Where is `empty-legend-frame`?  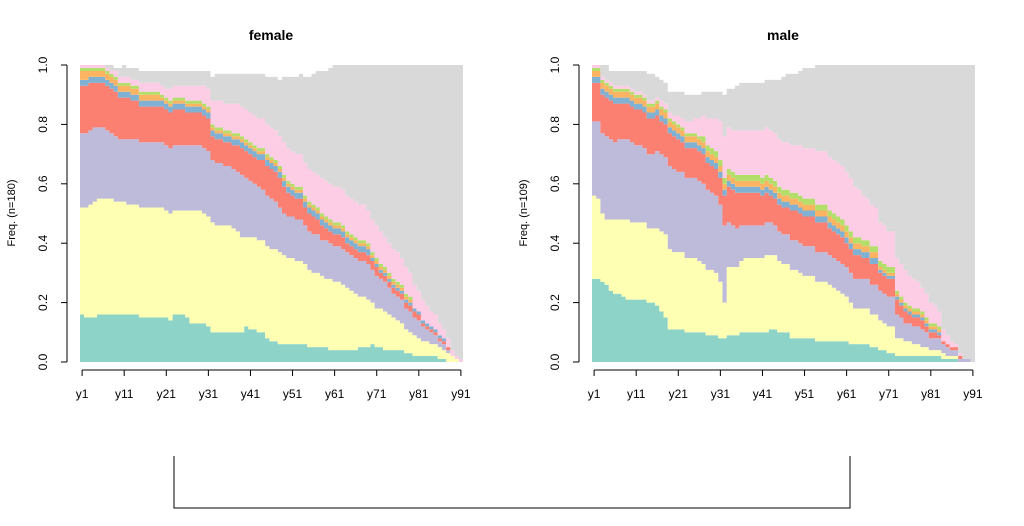
empty-legend-frame is located at coordinates (512, 482).